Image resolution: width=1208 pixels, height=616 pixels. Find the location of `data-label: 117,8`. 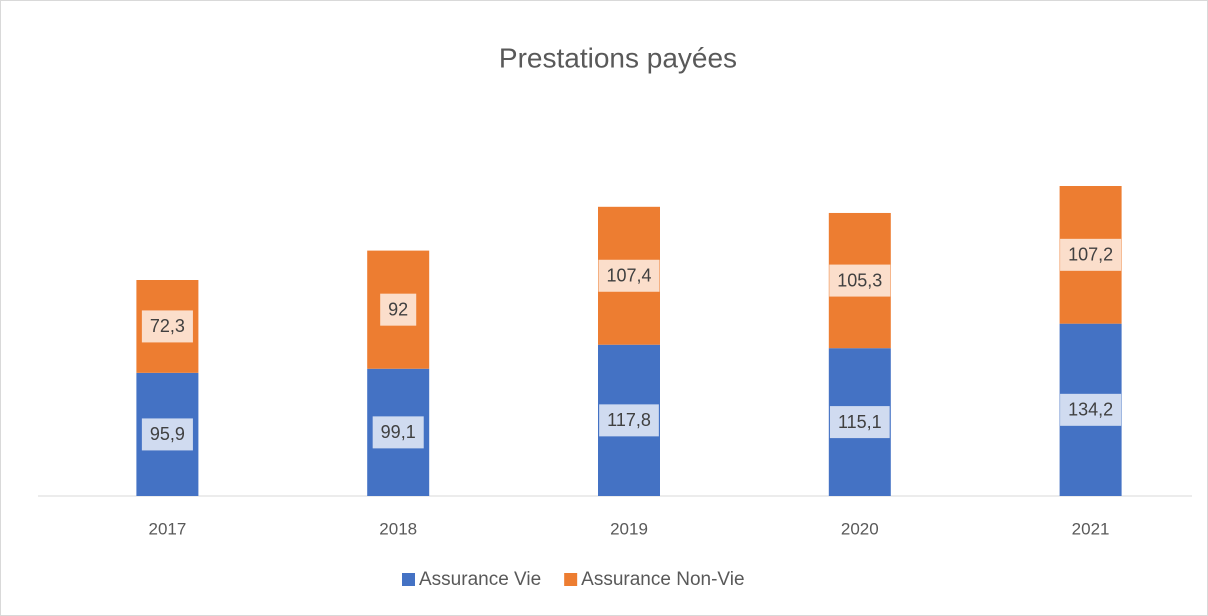

data-label: 117,8 is located at coordinates (629, 420).